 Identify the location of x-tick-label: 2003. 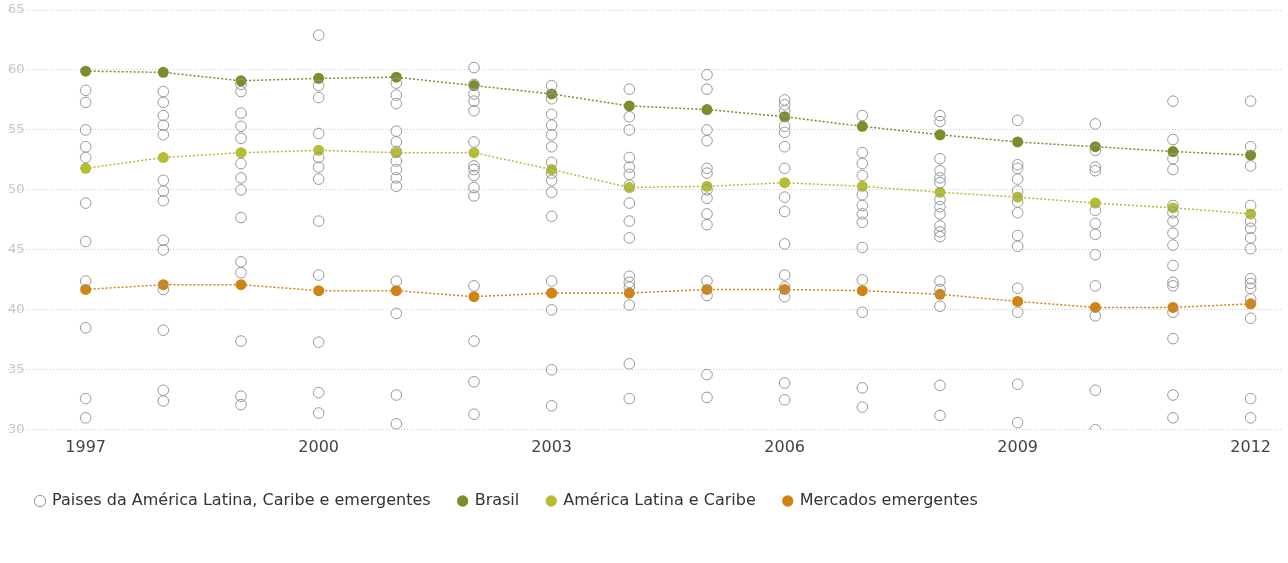
(552, 446).